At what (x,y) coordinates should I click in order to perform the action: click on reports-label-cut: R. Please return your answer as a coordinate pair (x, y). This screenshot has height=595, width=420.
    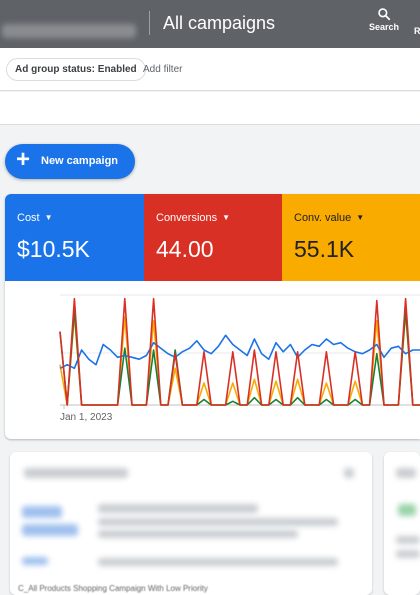
    Looking at the image, I should click on (417, 31).